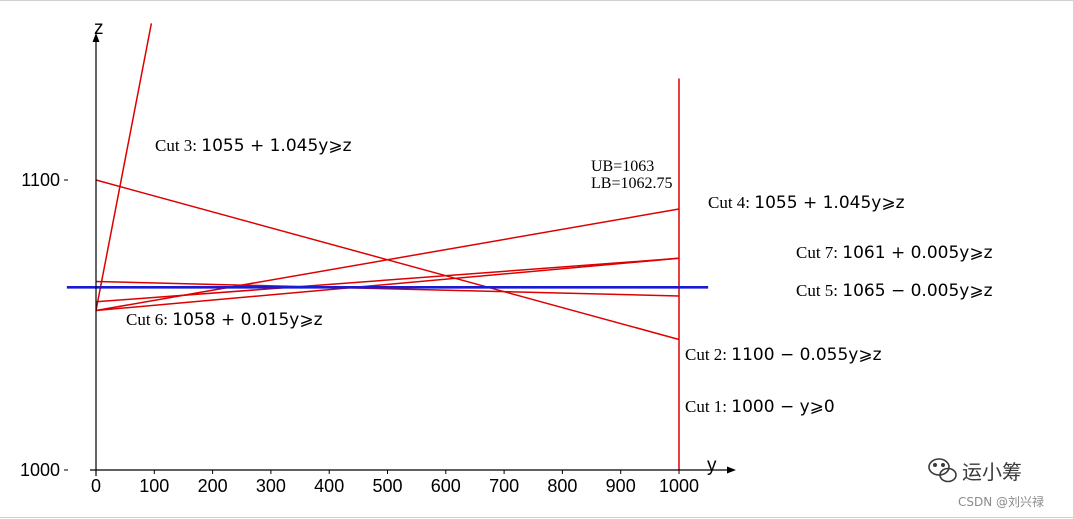 The width and height of the screenshot is (1073, 519). I want to click on x-tick-label: 200, so click(213, 486).